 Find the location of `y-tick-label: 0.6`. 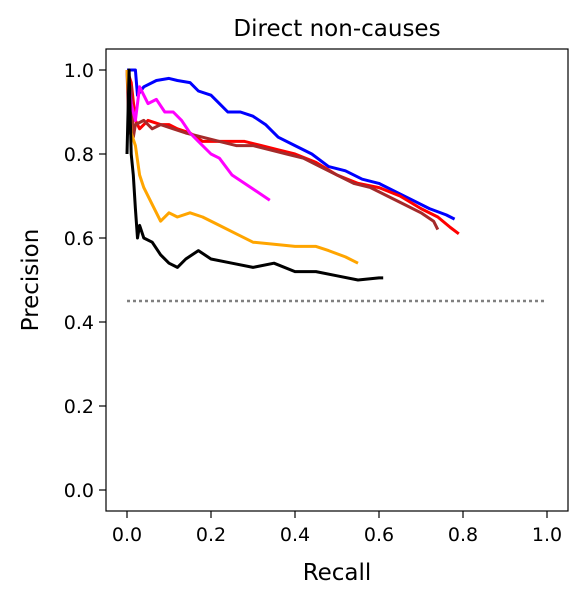

y-tick-label: 0.6 is located at coordinates (79, 239).